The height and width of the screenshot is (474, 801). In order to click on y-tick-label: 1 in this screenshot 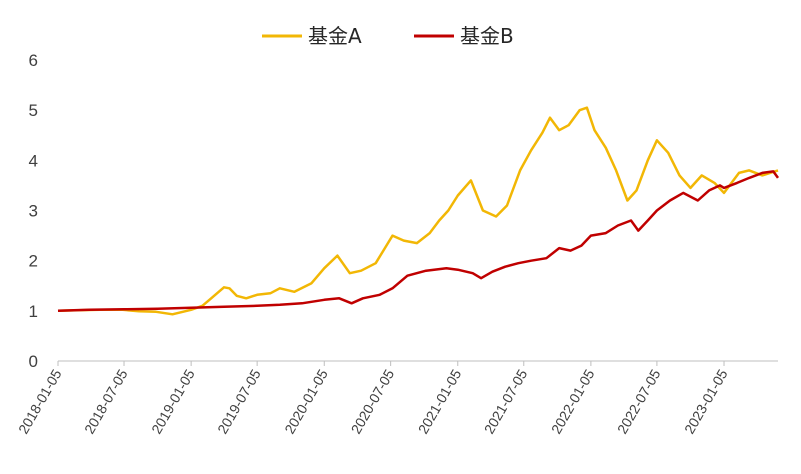, I will do `click(33, 311)`.